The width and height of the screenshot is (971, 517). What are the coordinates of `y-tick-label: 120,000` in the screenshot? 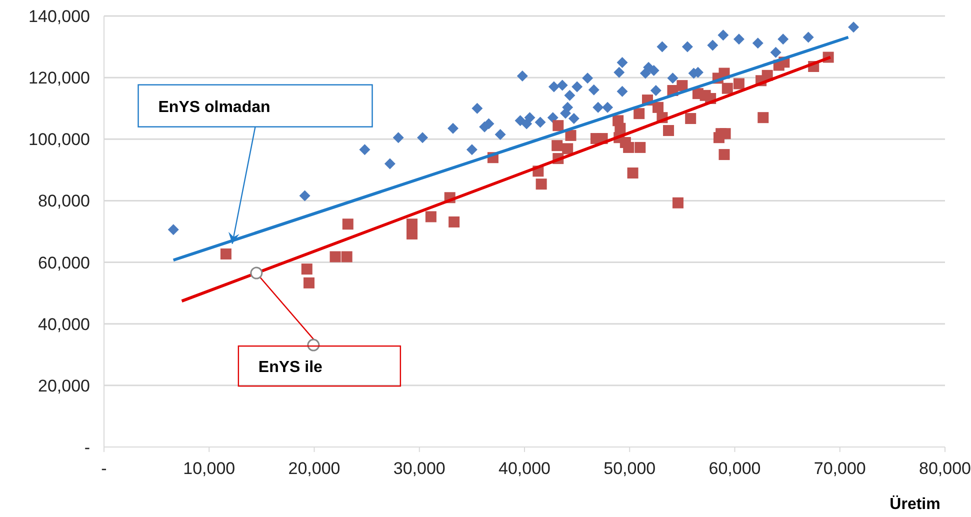 It's located at (59, 78).